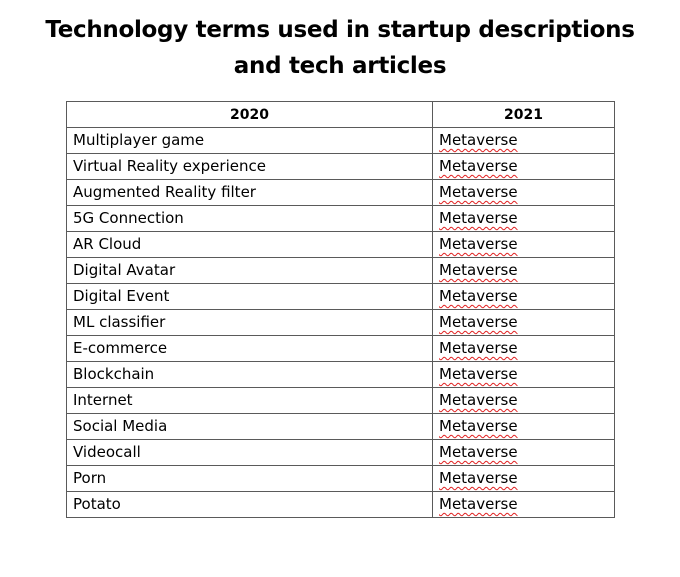 This screenshot has width=680, height=577. Describe the element at coordinates (249, 400) in the screenshot. I see `cell-2020: Internet` at that location.